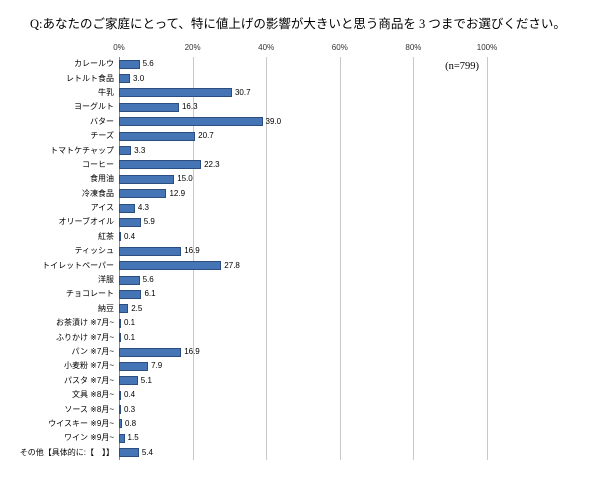 The width and height of the screenshot is (600, 483). I want to click on chart-row: チョコレート 6.1, so click(276, 294).